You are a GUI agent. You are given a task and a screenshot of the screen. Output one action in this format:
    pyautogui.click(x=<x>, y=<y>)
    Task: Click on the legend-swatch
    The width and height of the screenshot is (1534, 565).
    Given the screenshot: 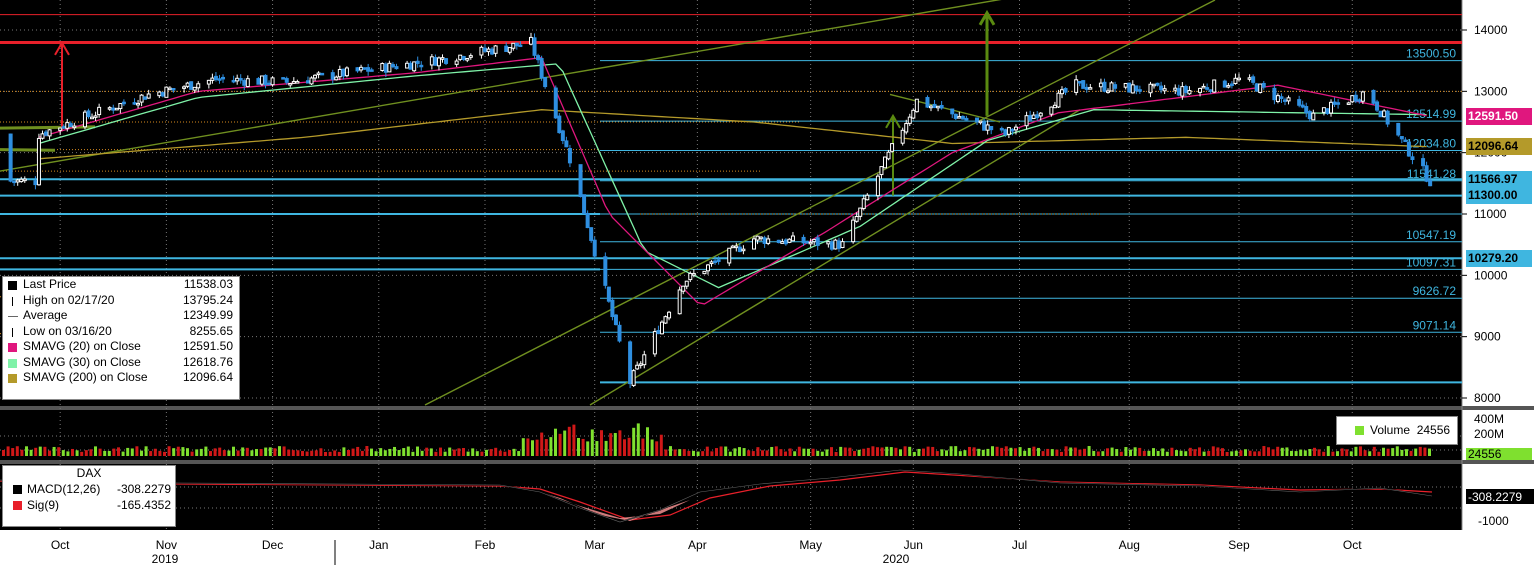 What is the action you would take?
    pyautogui.click(x=12, y=363)
    